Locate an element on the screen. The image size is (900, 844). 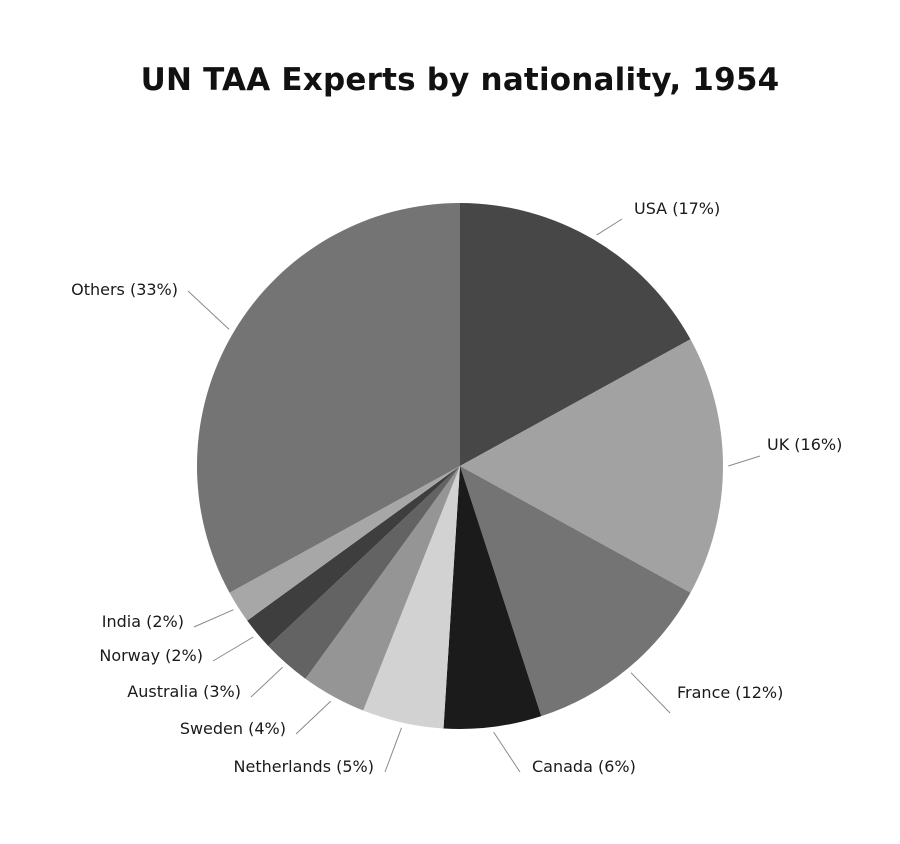
slice-label: UK (16%) is located at coordinates (804, 444).